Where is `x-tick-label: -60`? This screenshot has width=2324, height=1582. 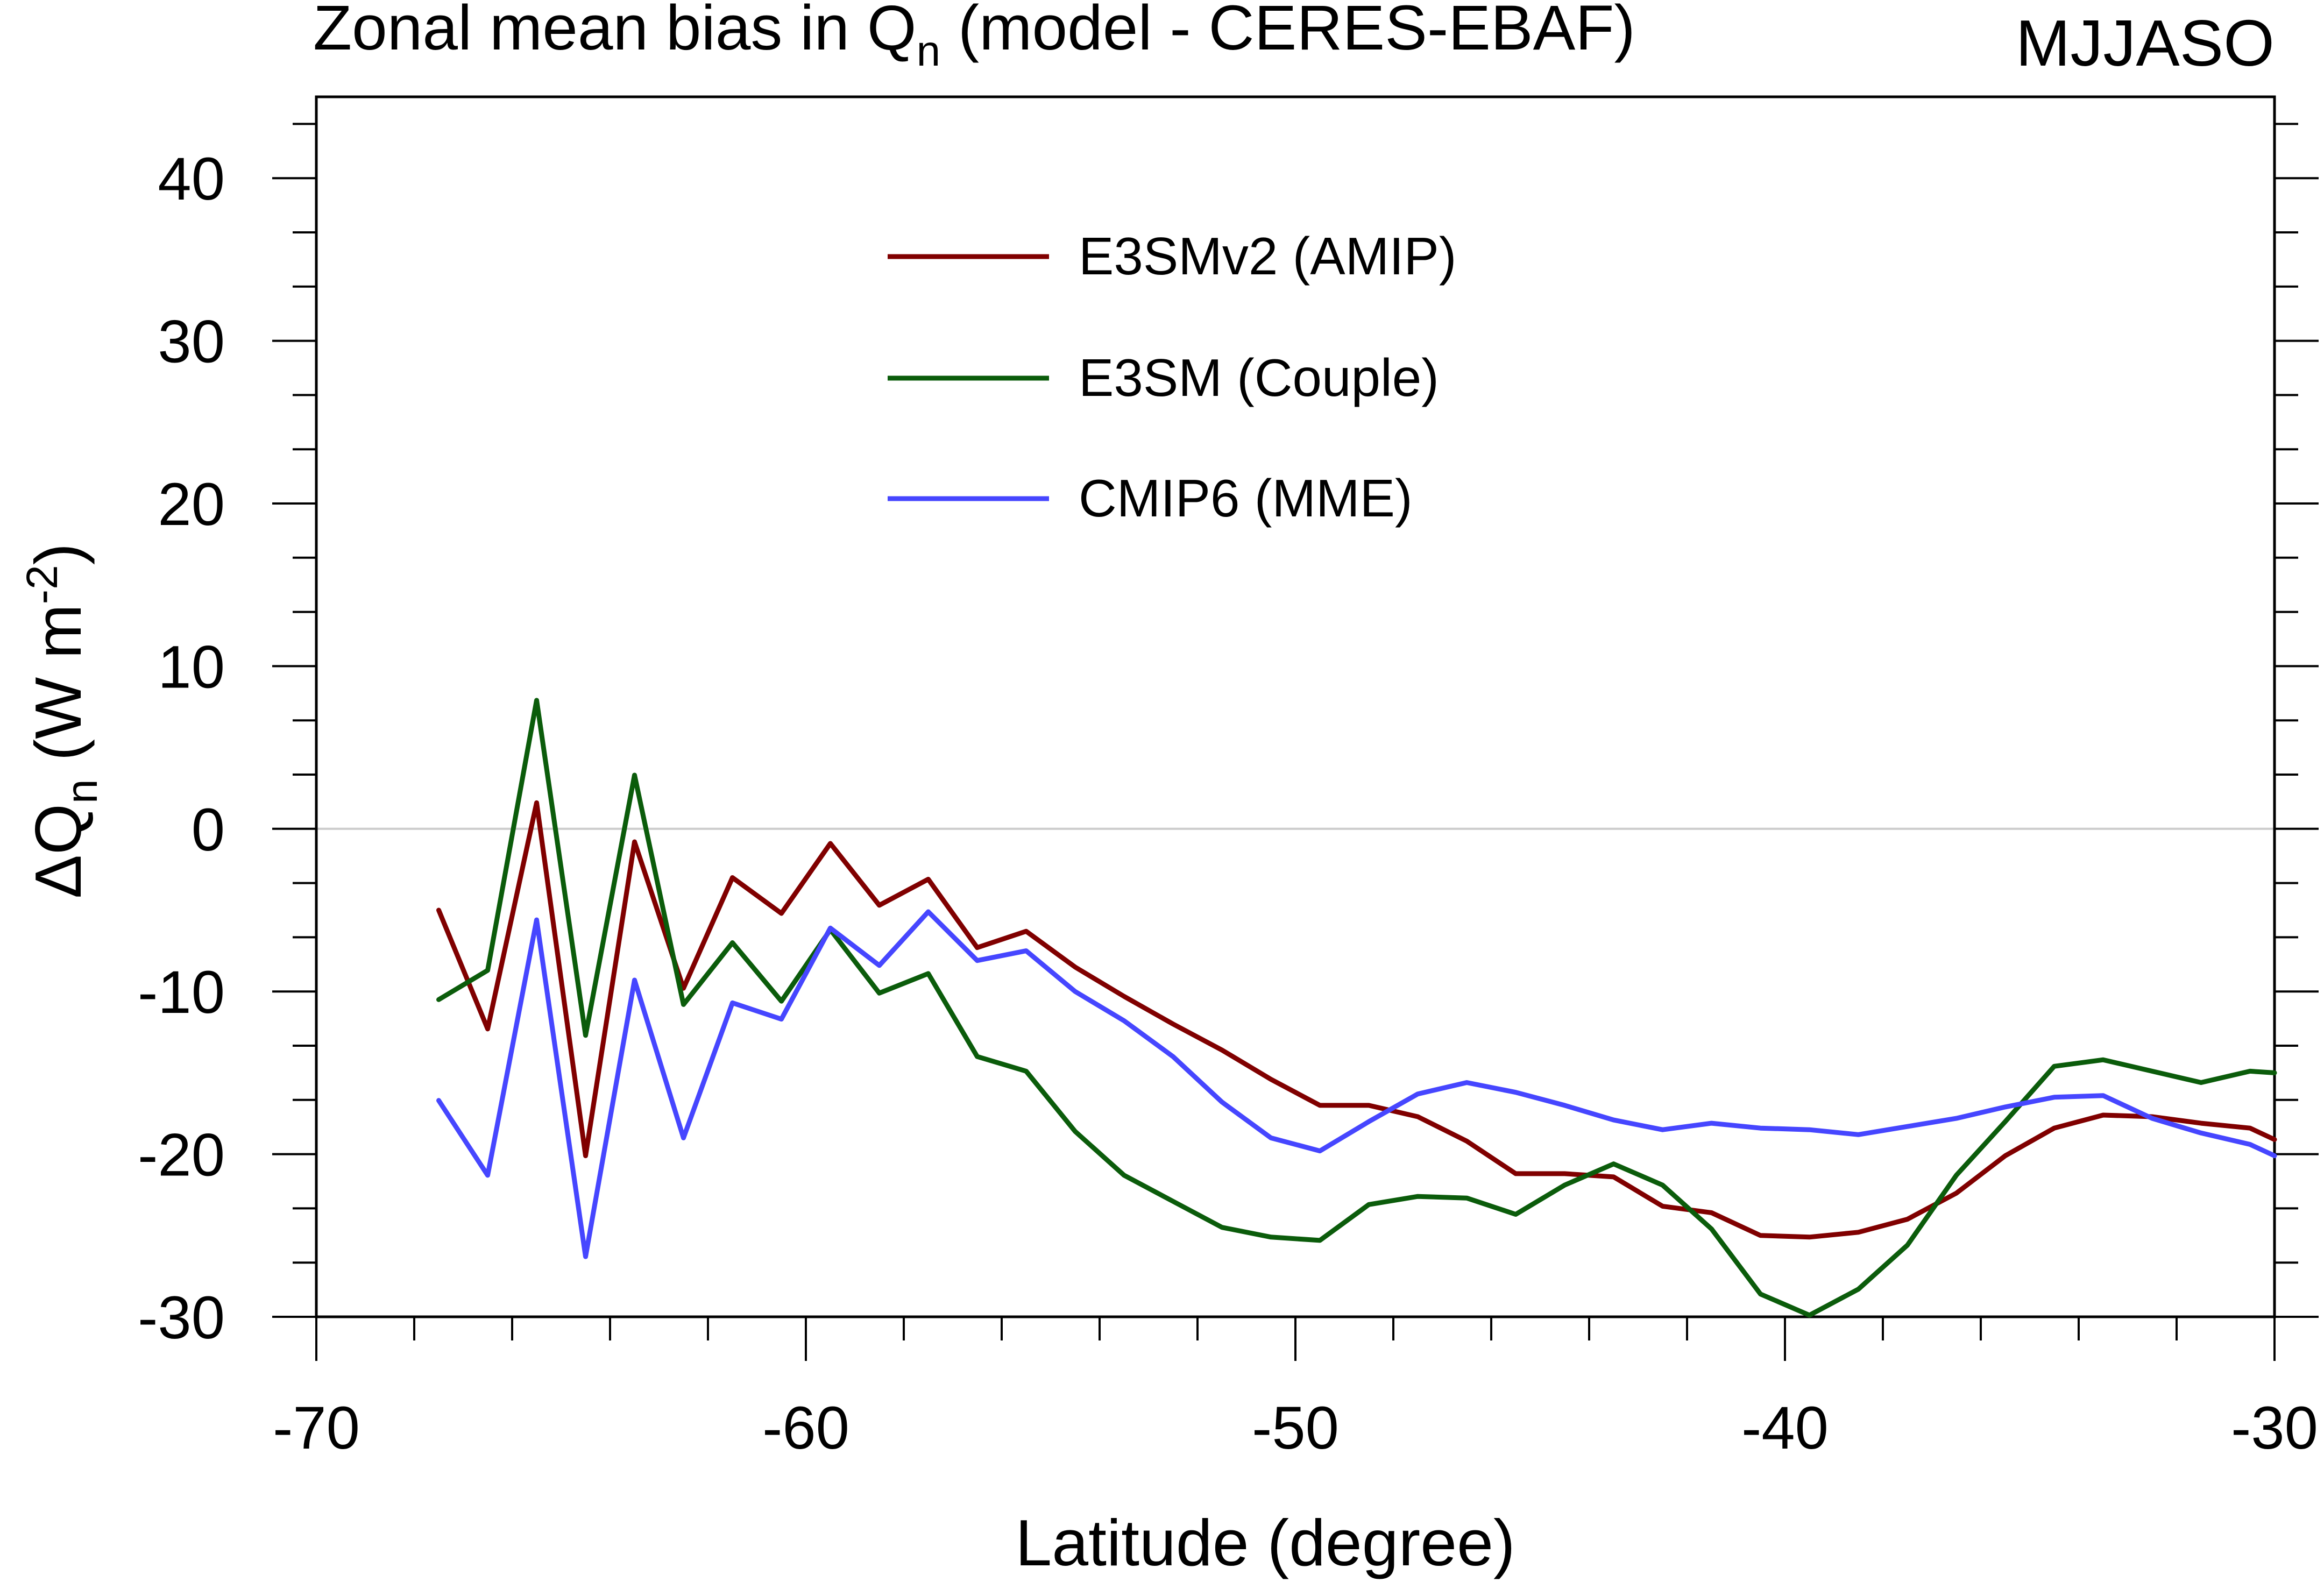 x-tick-label: -60 is located at coordinates (805, 1428).